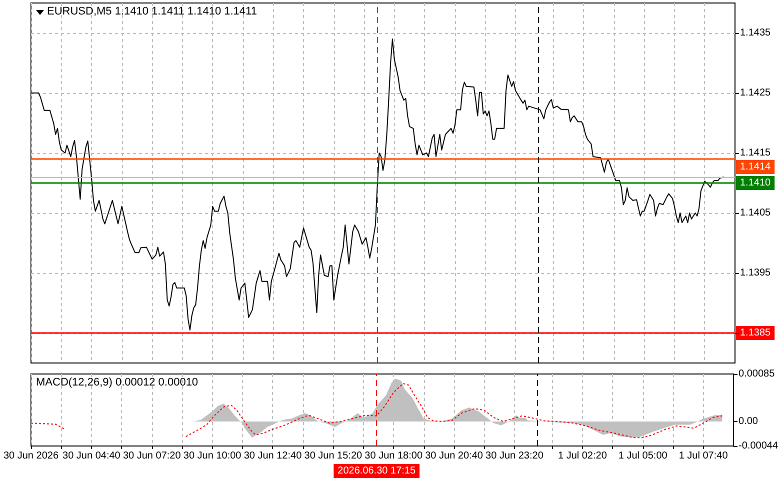  What do you see at coordinates (756, 333) in the screenshot?
I see `ref-line-label: 1.1385` at bounding box center [756, 333].